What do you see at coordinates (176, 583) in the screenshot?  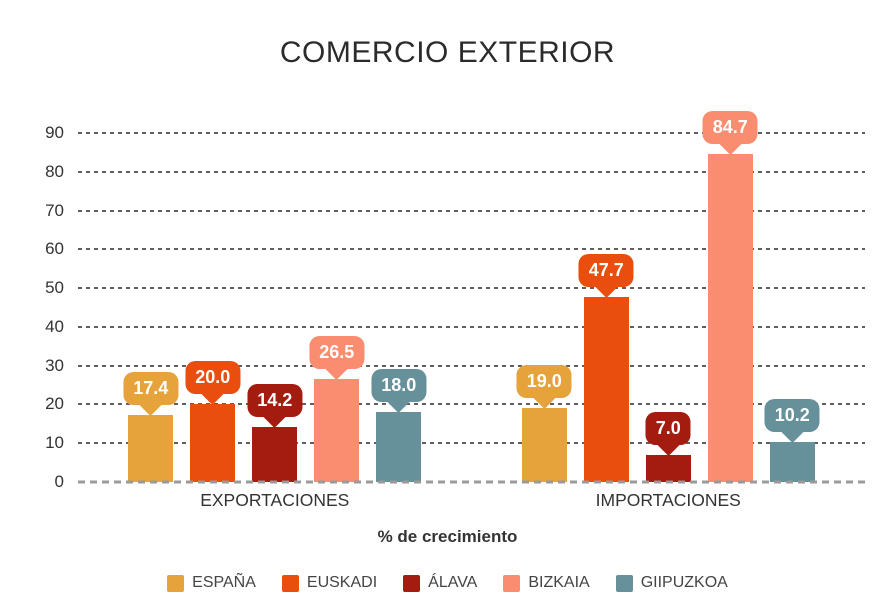 I see `legend-swatch-españa` at bounding box center [176, 583].